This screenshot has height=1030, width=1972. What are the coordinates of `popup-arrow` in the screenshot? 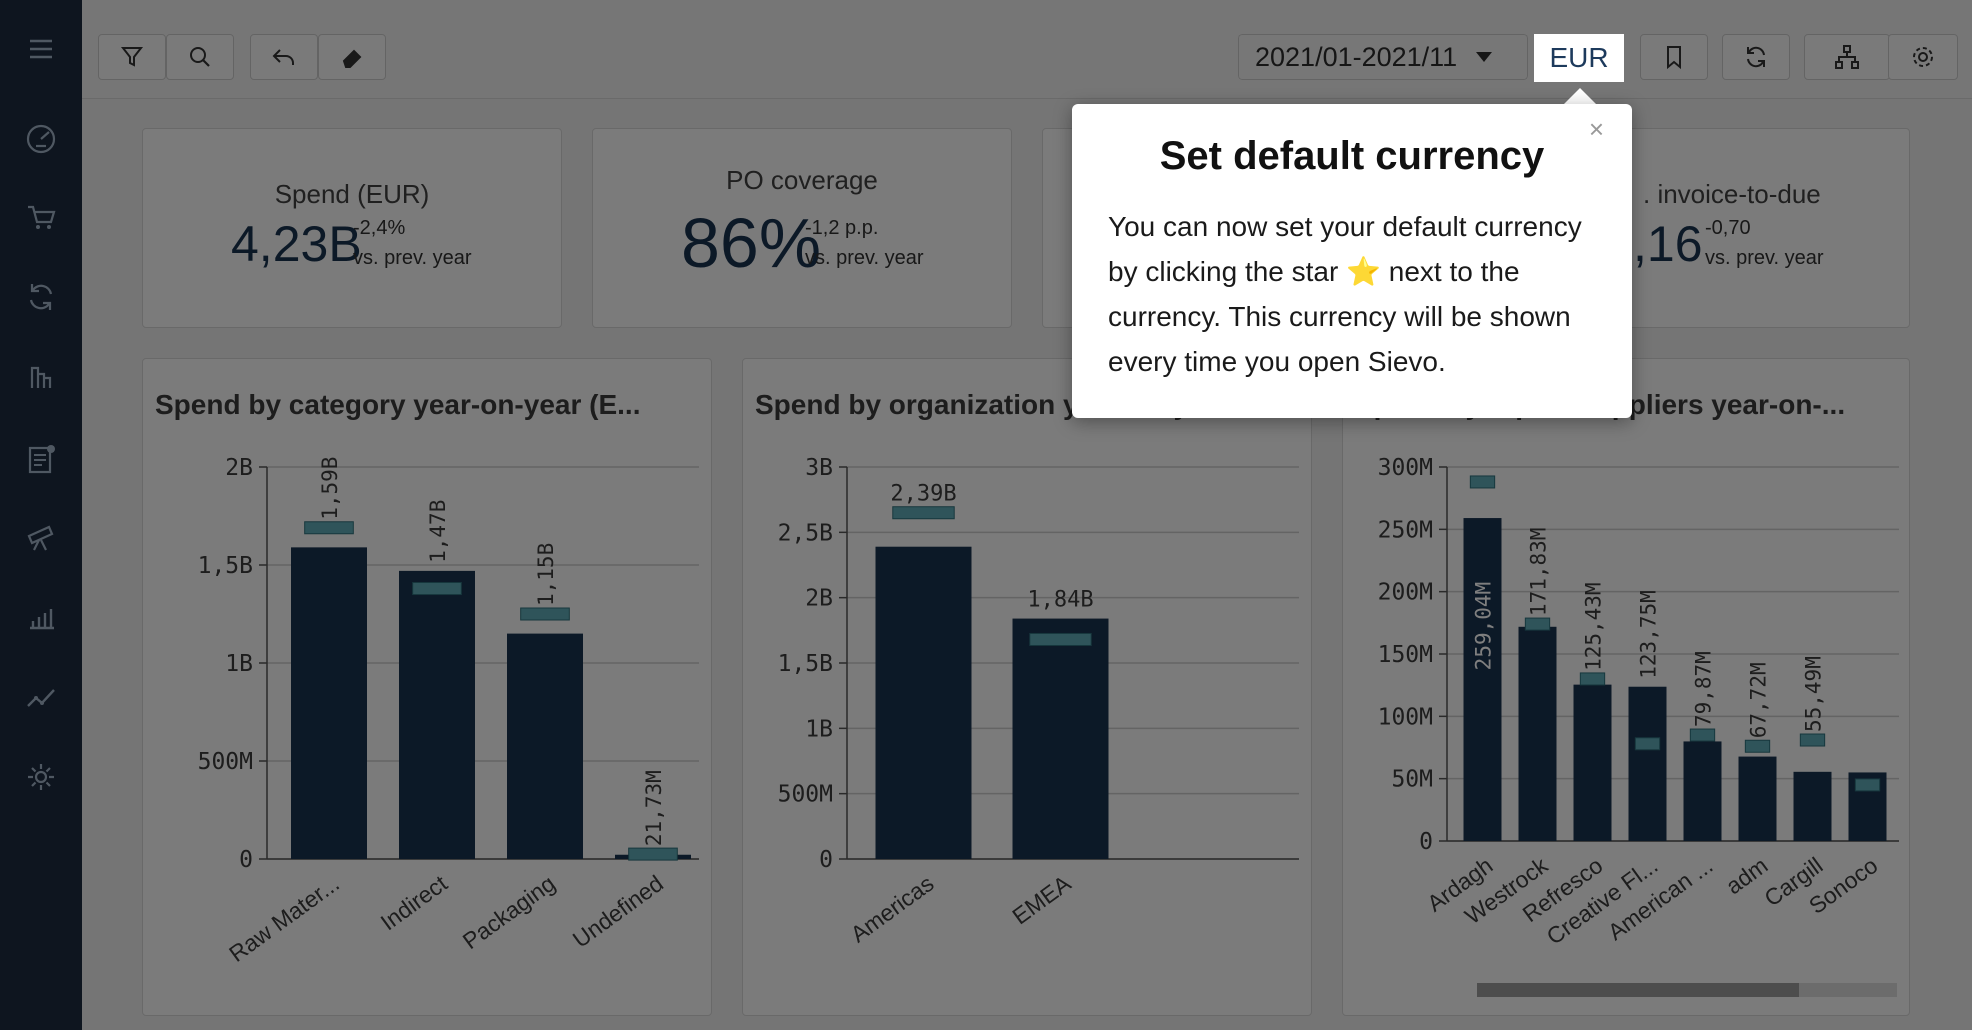 It's located at (1580, 97).